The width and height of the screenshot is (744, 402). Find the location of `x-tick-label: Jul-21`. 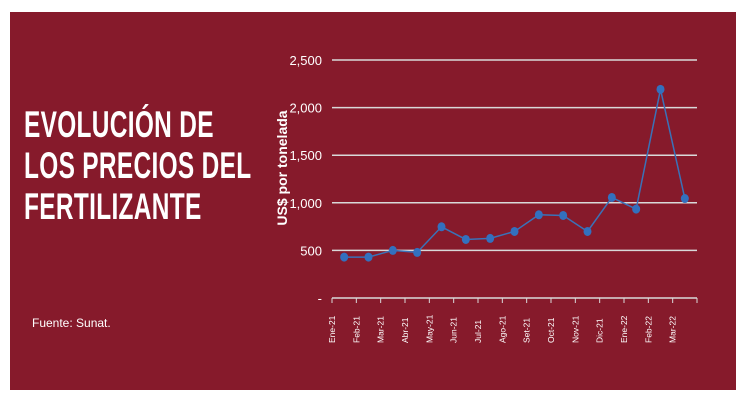

x-tick-label: Jul-21 is located at coordinates (478, 331).